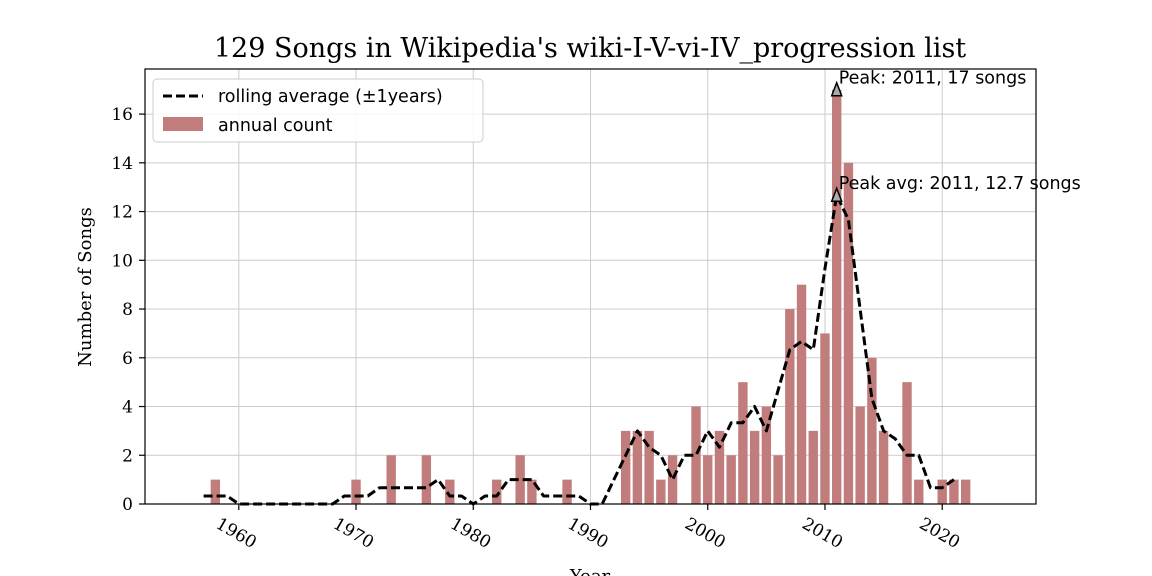 This screenshot has height=576, width=1152. What do you see at coordinates (122, 164) in the screenshot?
I see `y-tick-label: 14` at bounding box center [122, 164].